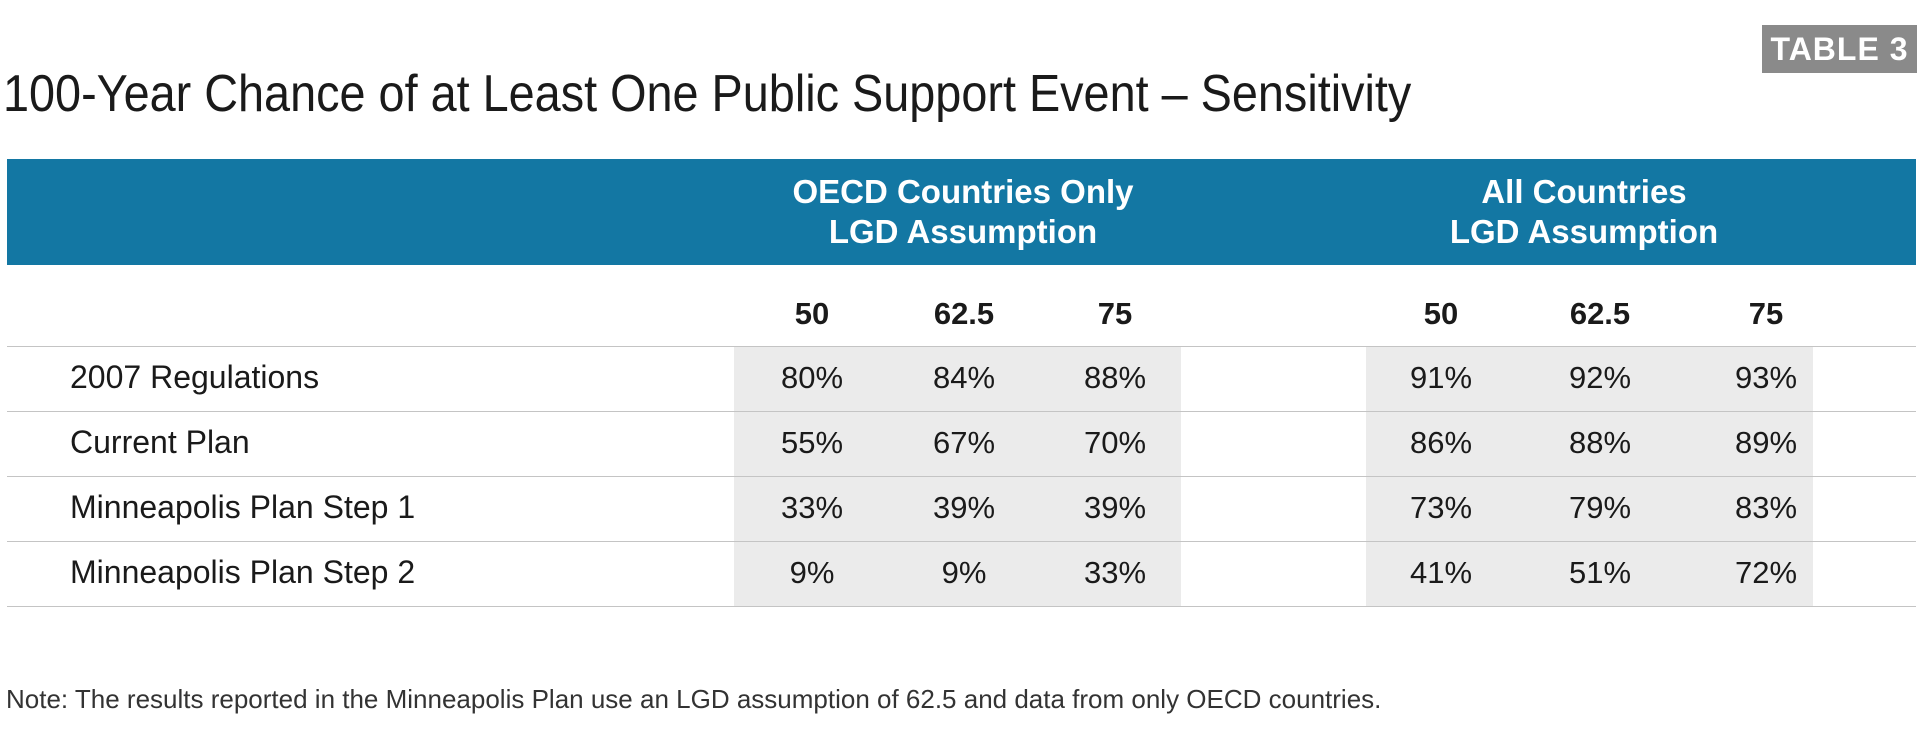  I want to click on table-cell: 55%, so click(812, 442).